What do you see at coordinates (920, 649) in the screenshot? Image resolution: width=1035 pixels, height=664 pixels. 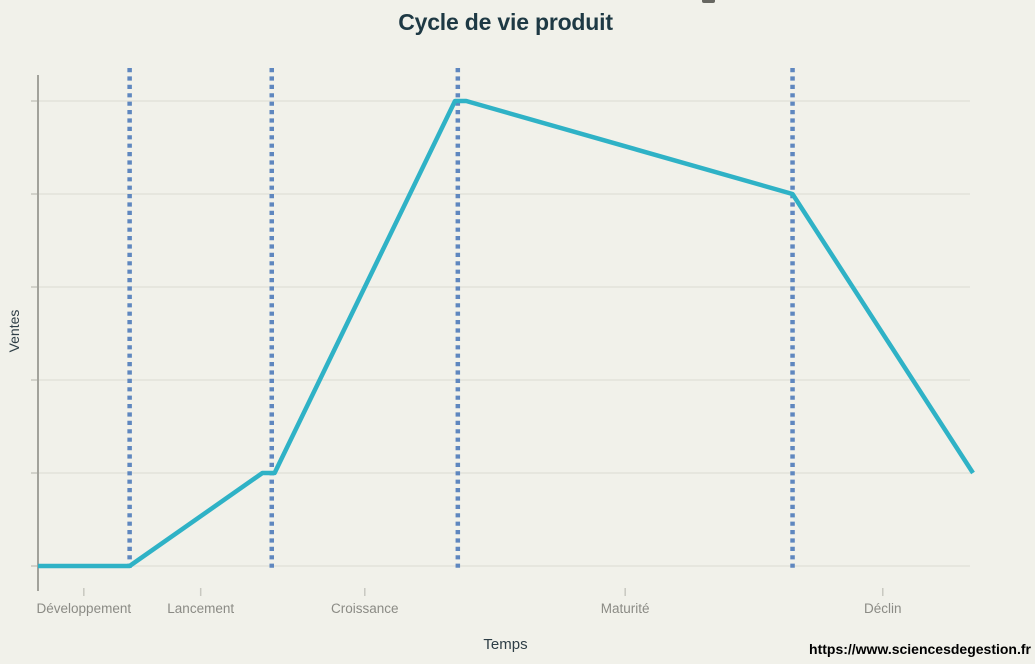 I see `watermark-url: https://www.sciencesdegestion.fr` at bounding box center [920, 649].